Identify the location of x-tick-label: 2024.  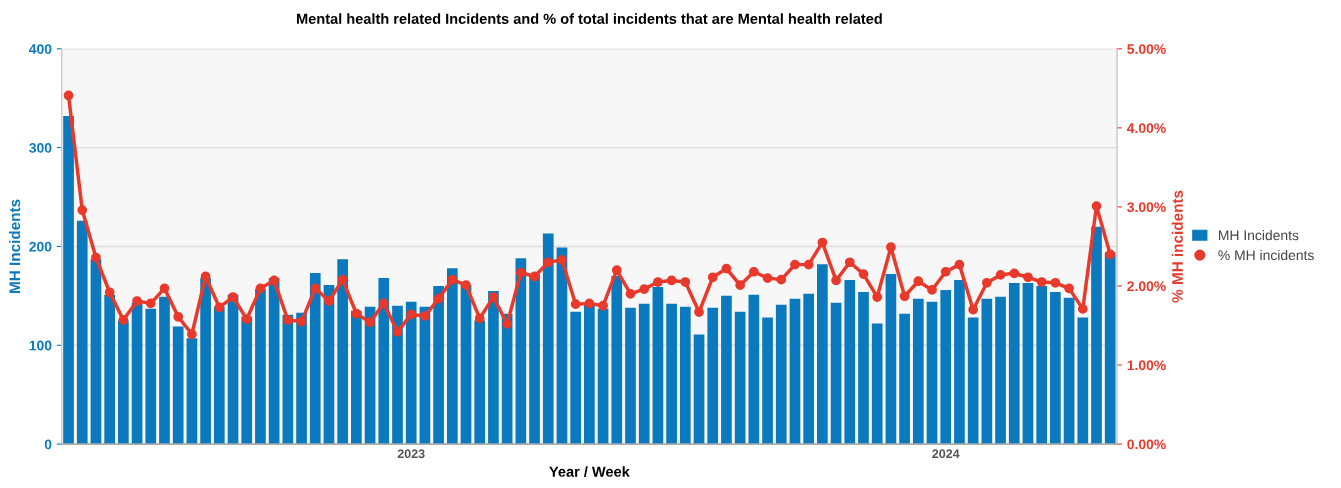
(946, 454).